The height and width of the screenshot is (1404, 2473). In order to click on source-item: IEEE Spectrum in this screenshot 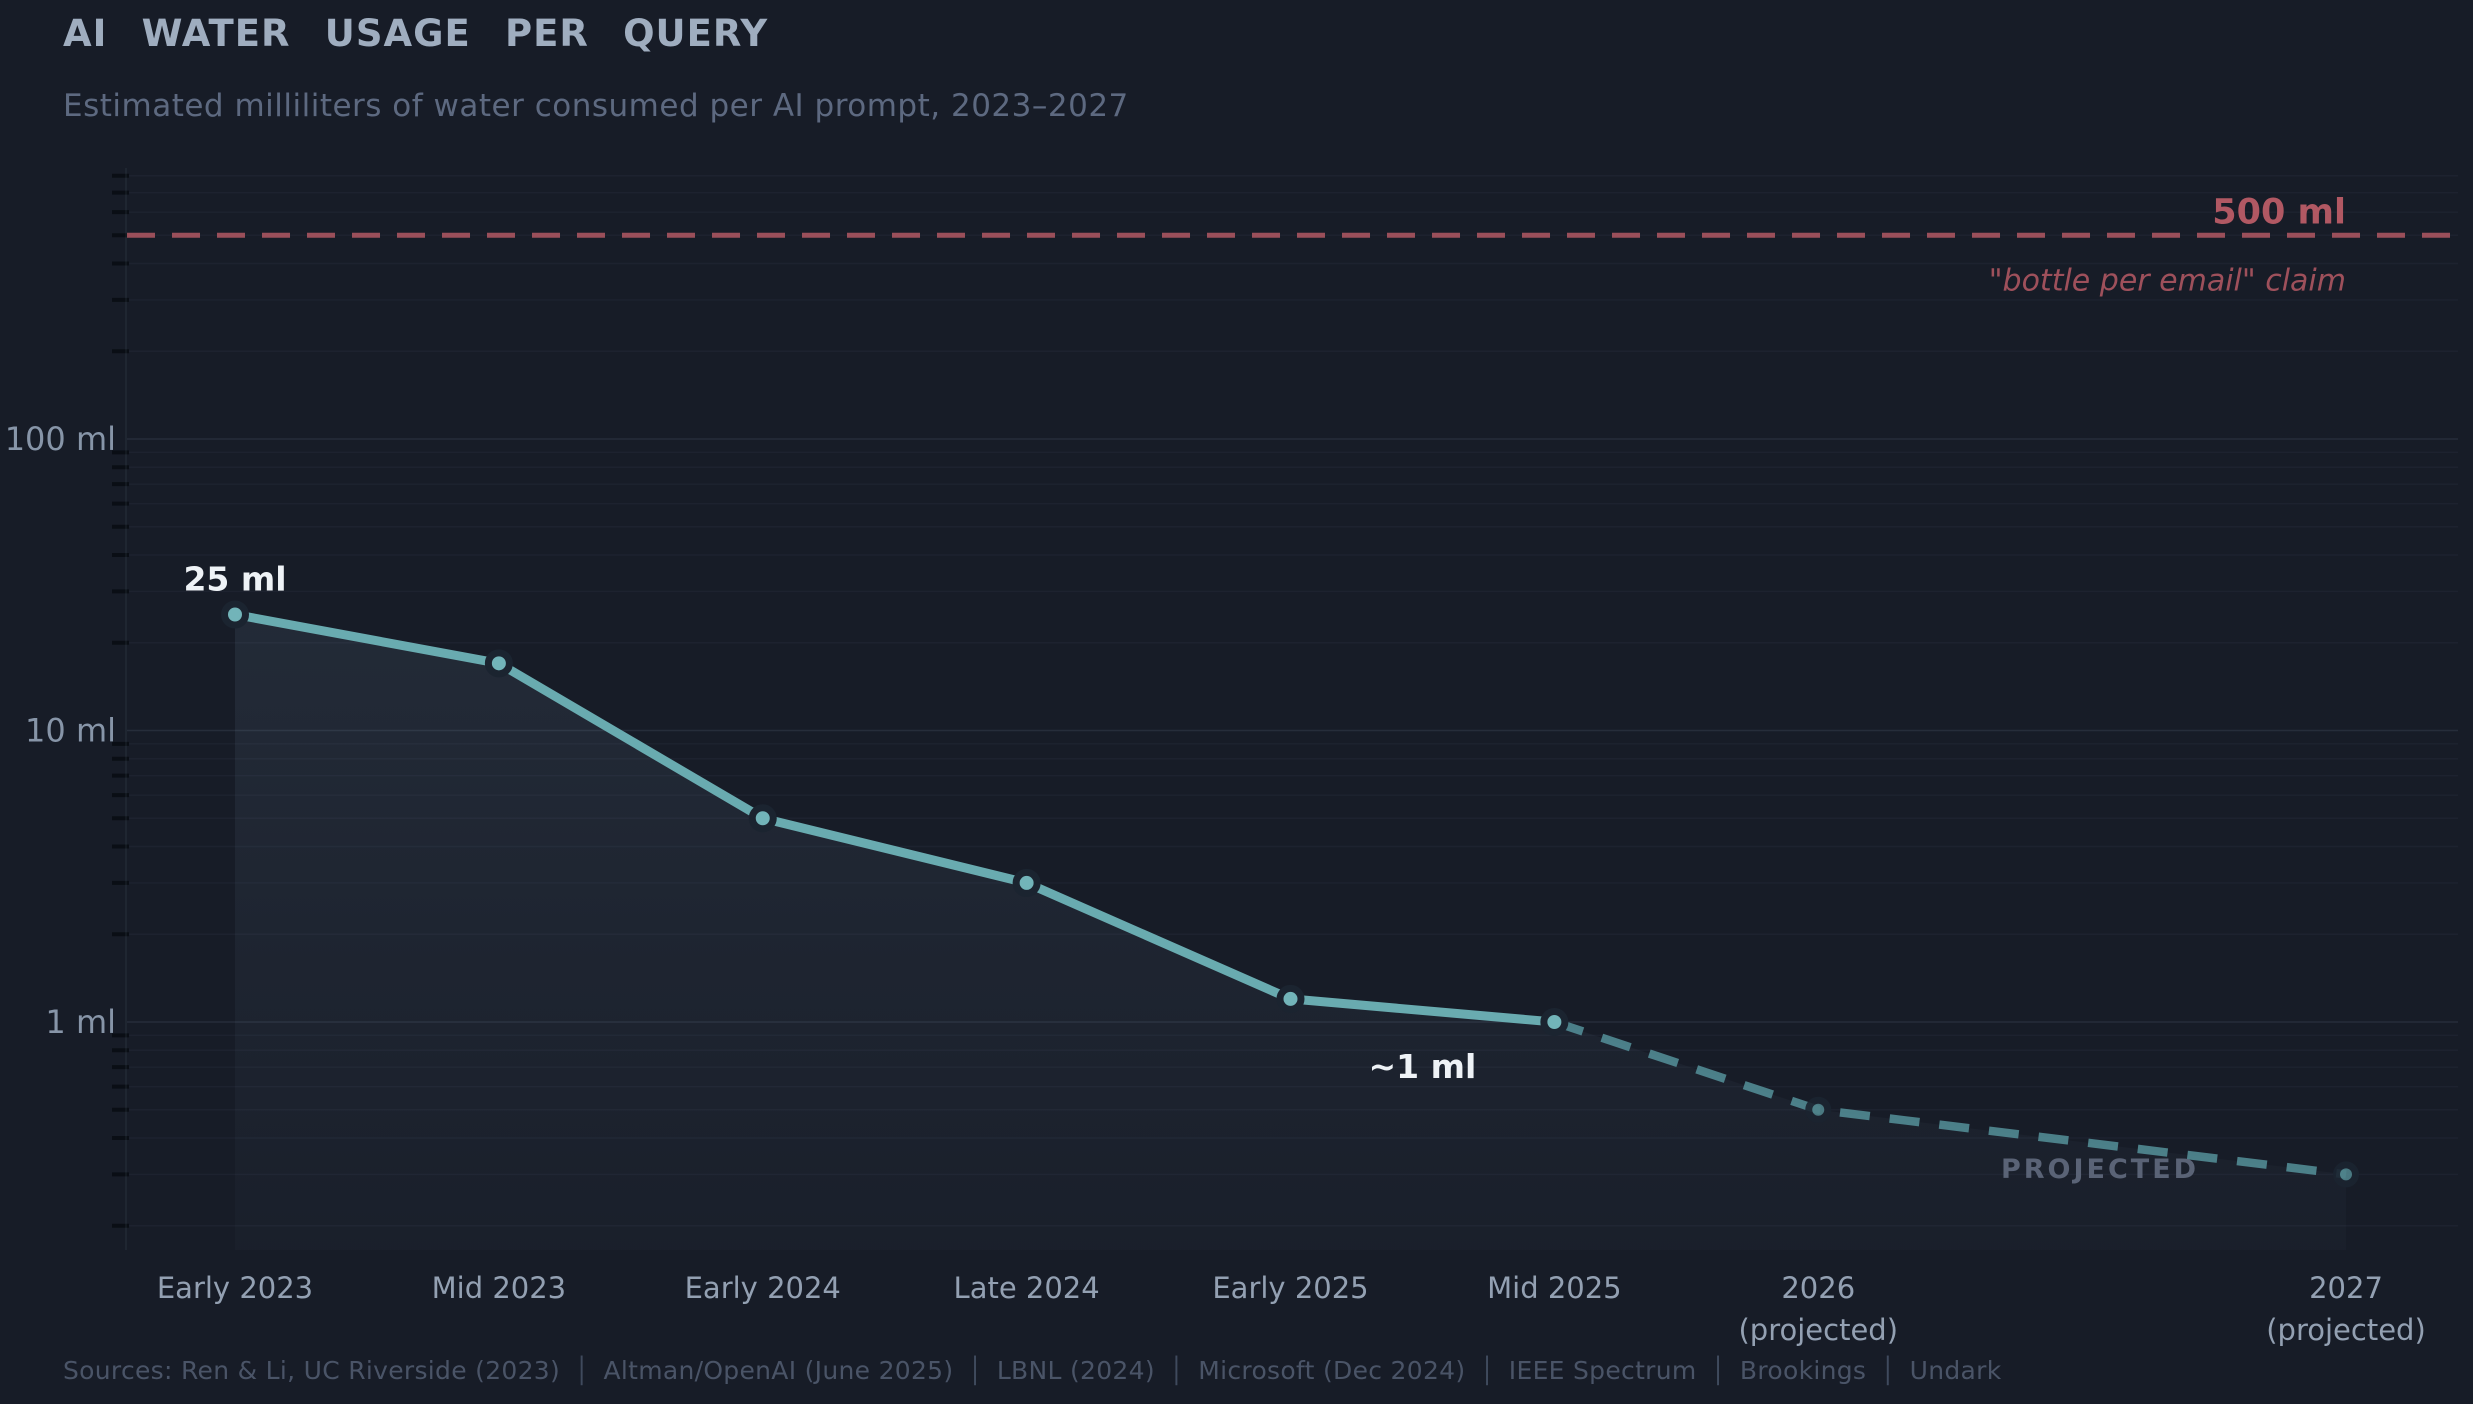, I will do `click(1602, 1370)`.